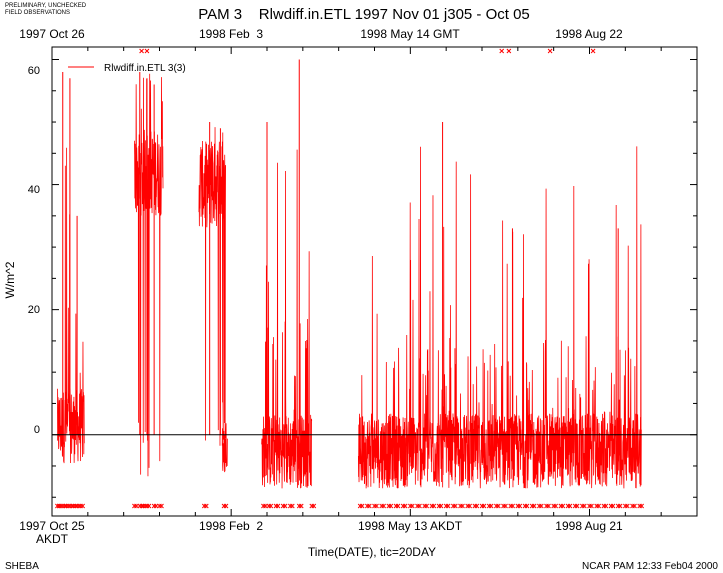 This screenshot has height=573, width=723. I want to click on bottom-tick-label-1: 1998 Feb 2, so click(231, 526).